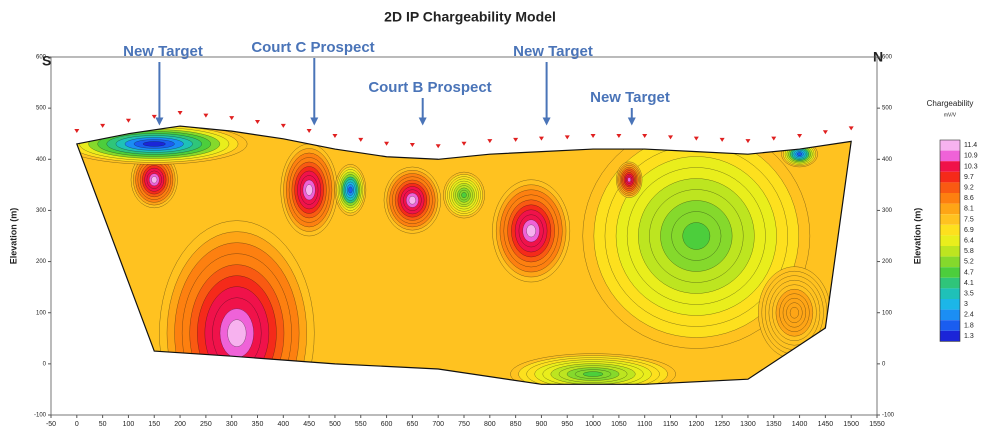 This screenshot has width=990, height=431. What do you see at coordinates (41, 109) in the screenshot?
I see `y-tick-label: 500` at bounding box center [41, 109].